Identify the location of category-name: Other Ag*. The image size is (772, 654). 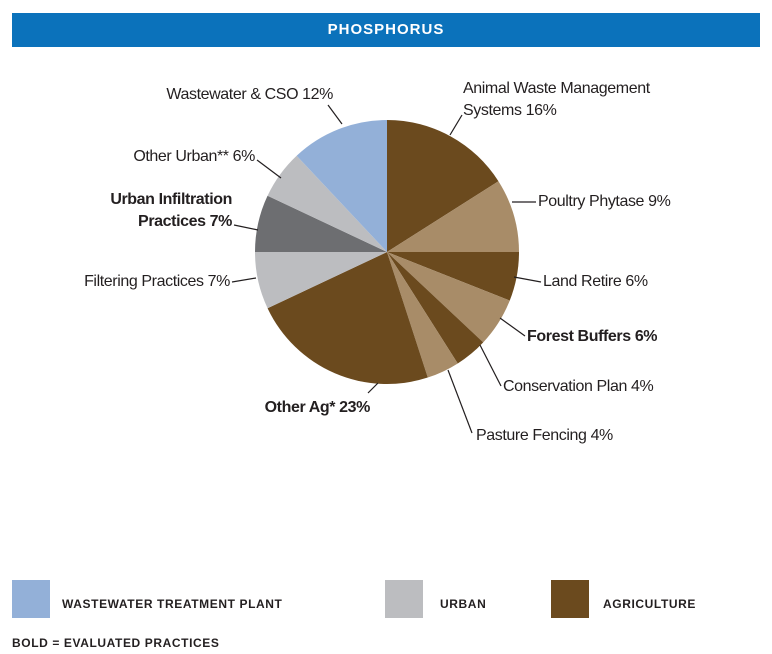
(300, 407).